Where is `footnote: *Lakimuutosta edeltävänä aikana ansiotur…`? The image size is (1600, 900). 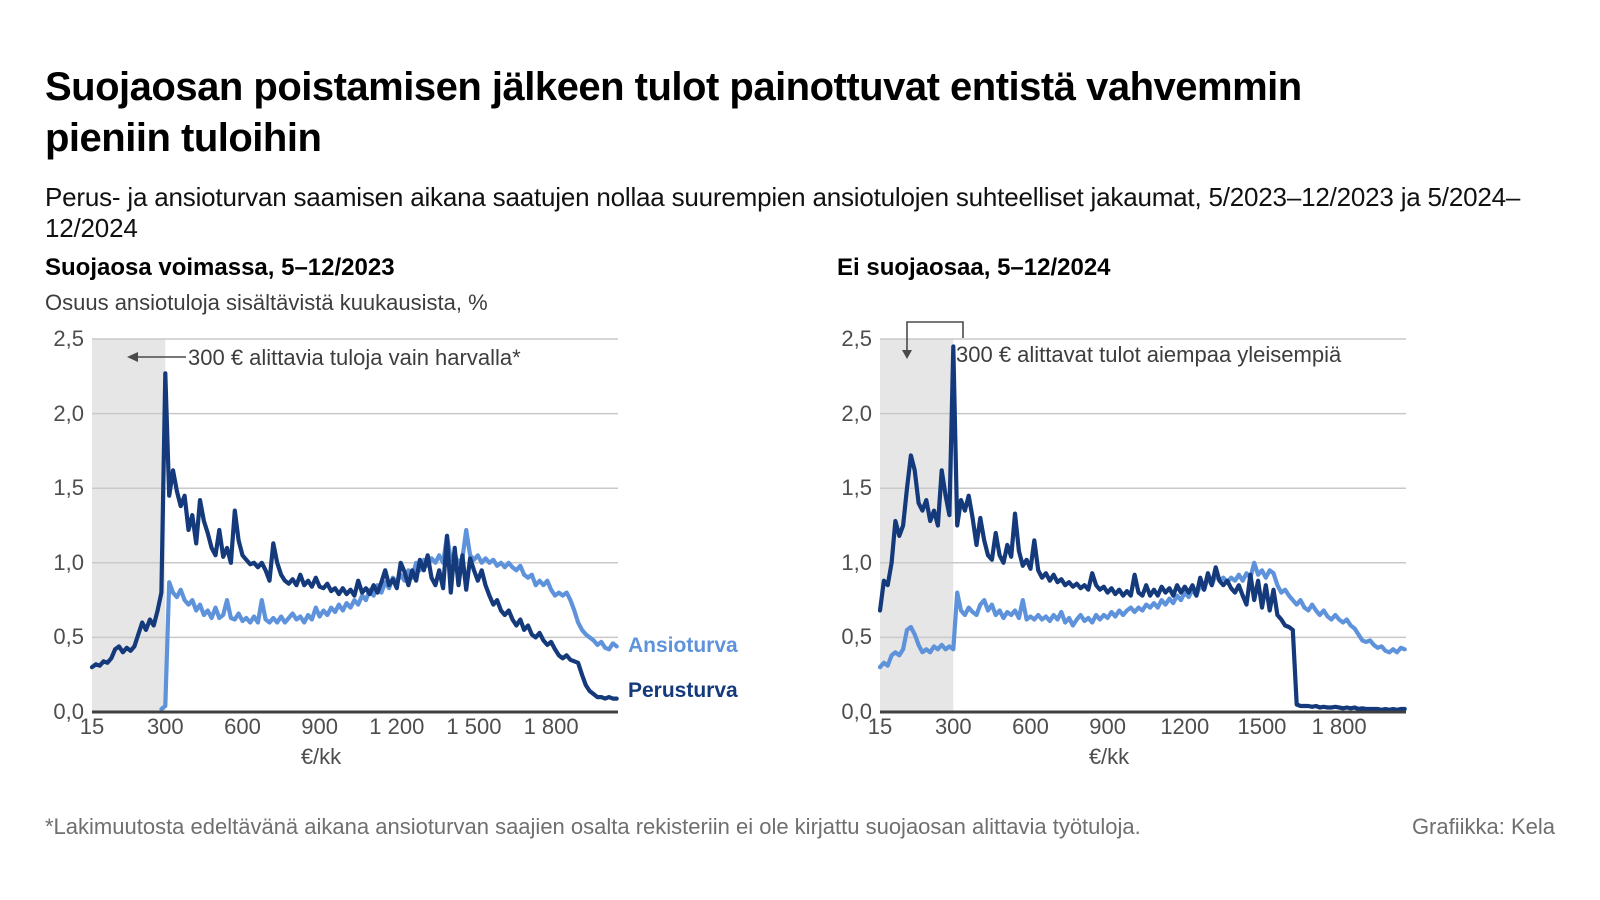 footnote: *Lakimuutosta edeltävänä aikana ansiotur… is located at coordinates (593, 826).